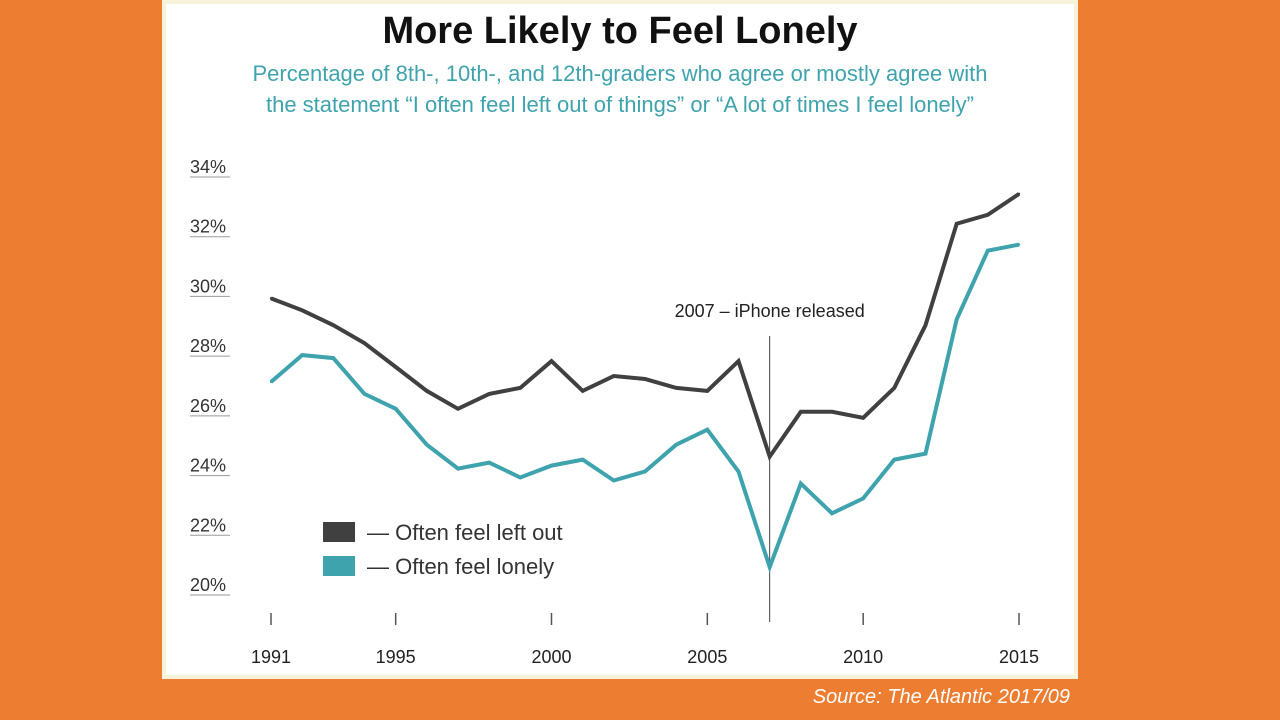  Describe the element at coordinates (396, 657) in the screenshot. I see `x-tick-label: 1995` at that location.